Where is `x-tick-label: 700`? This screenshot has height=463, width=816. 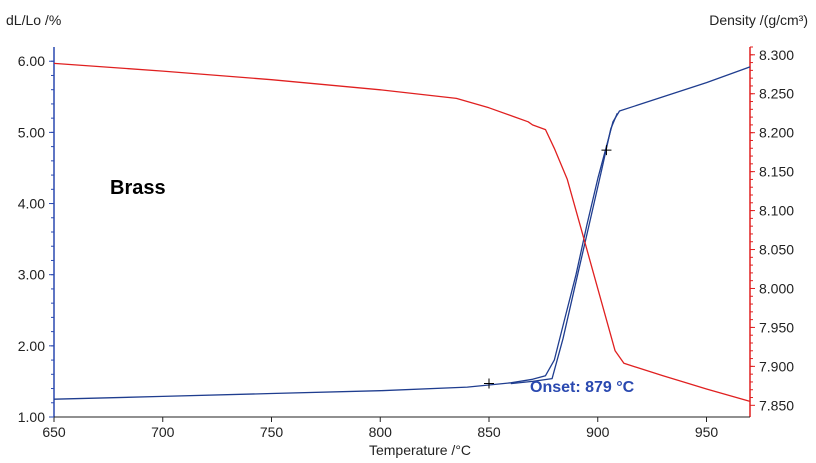
x-tick-label: 700 is located at coordinates (163, 432).